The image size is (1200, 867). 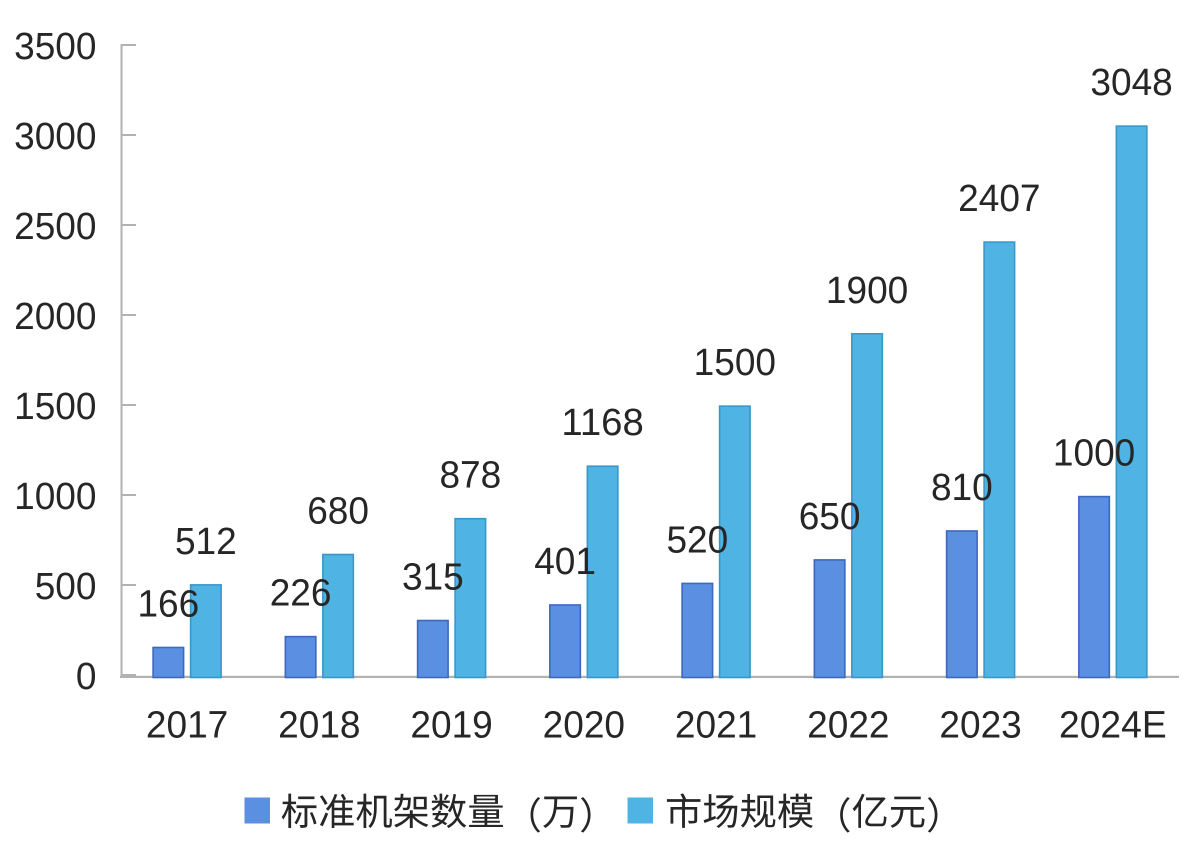 I want to click on svg-text: 2024E, so click(x=1113, y=726).